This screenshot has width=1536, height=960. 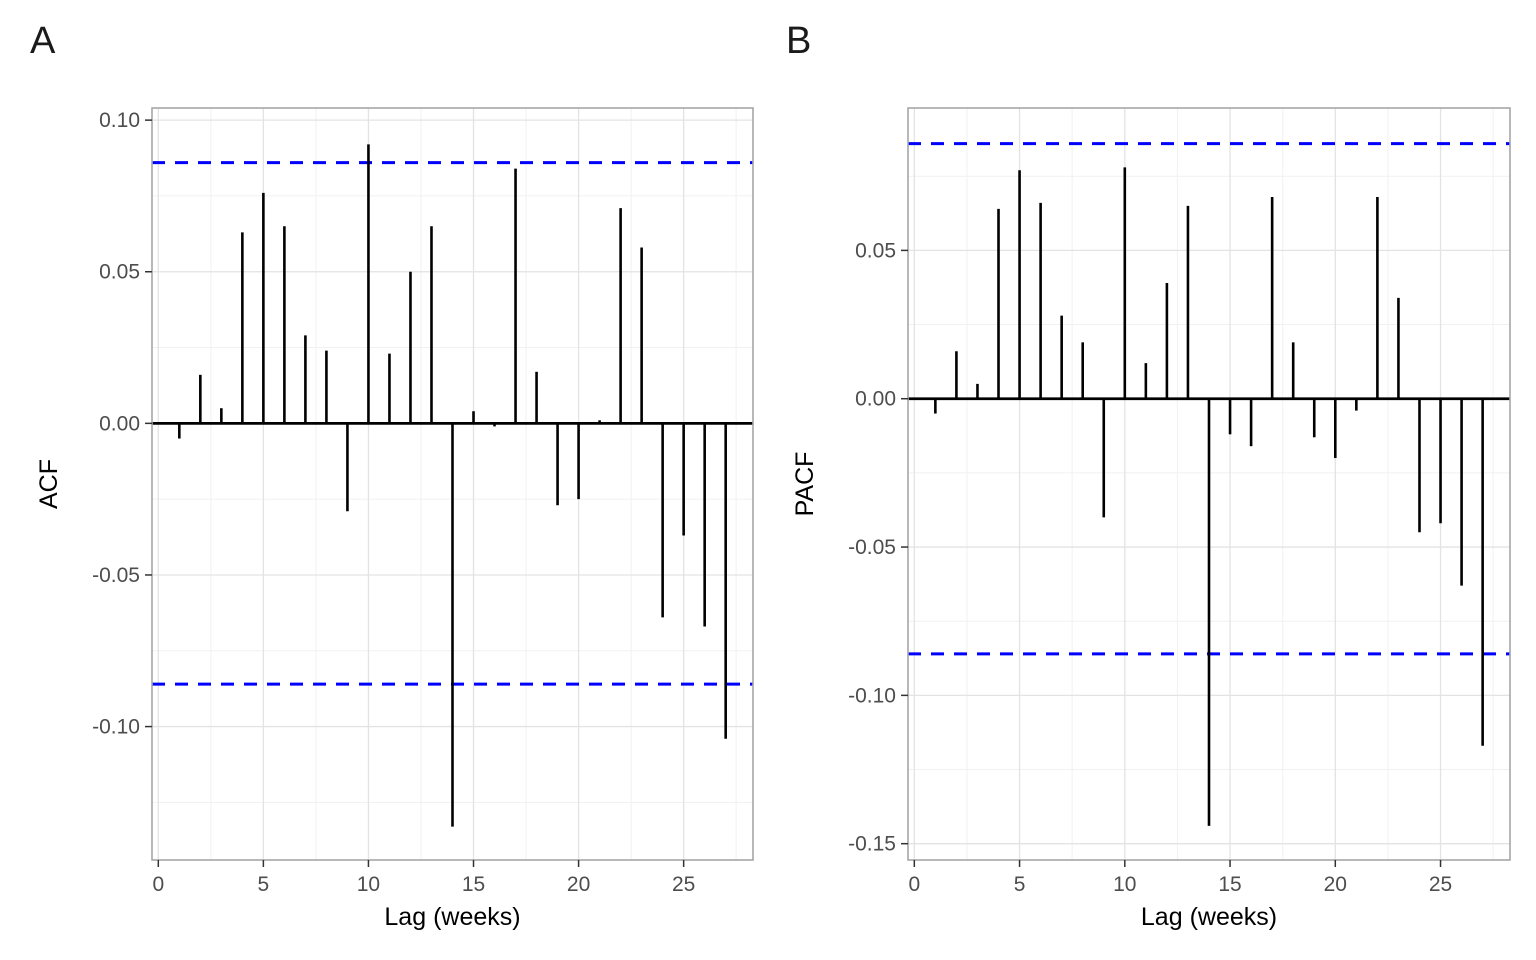 What do you see at coordinates (805, 484) in the screenshot?
I see `y-axis-title: PACF` at bounding box center [805, 484].